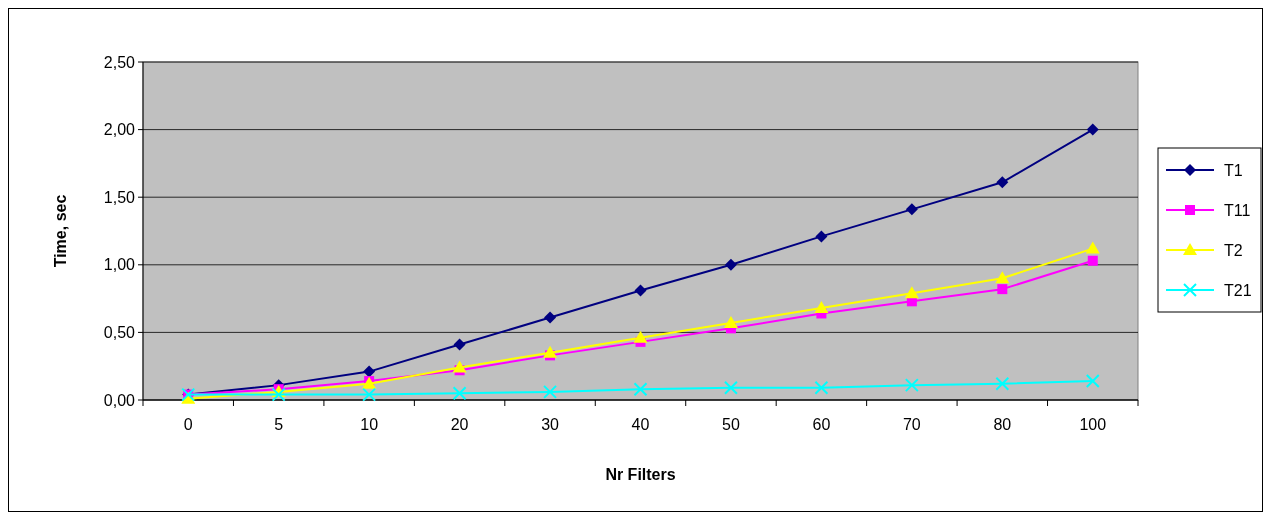  I want to click on x-tick-label: 50, so click(731, 424).